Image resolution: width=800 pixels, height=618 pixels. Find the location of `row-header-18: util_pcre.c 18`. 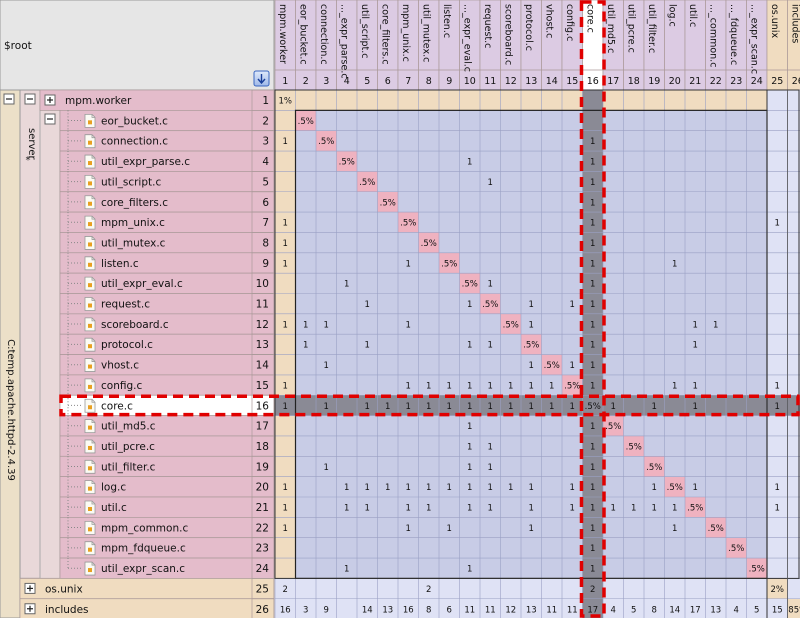

row-header-18: util_pcre.c 18 is located at coordinates (167, 446).